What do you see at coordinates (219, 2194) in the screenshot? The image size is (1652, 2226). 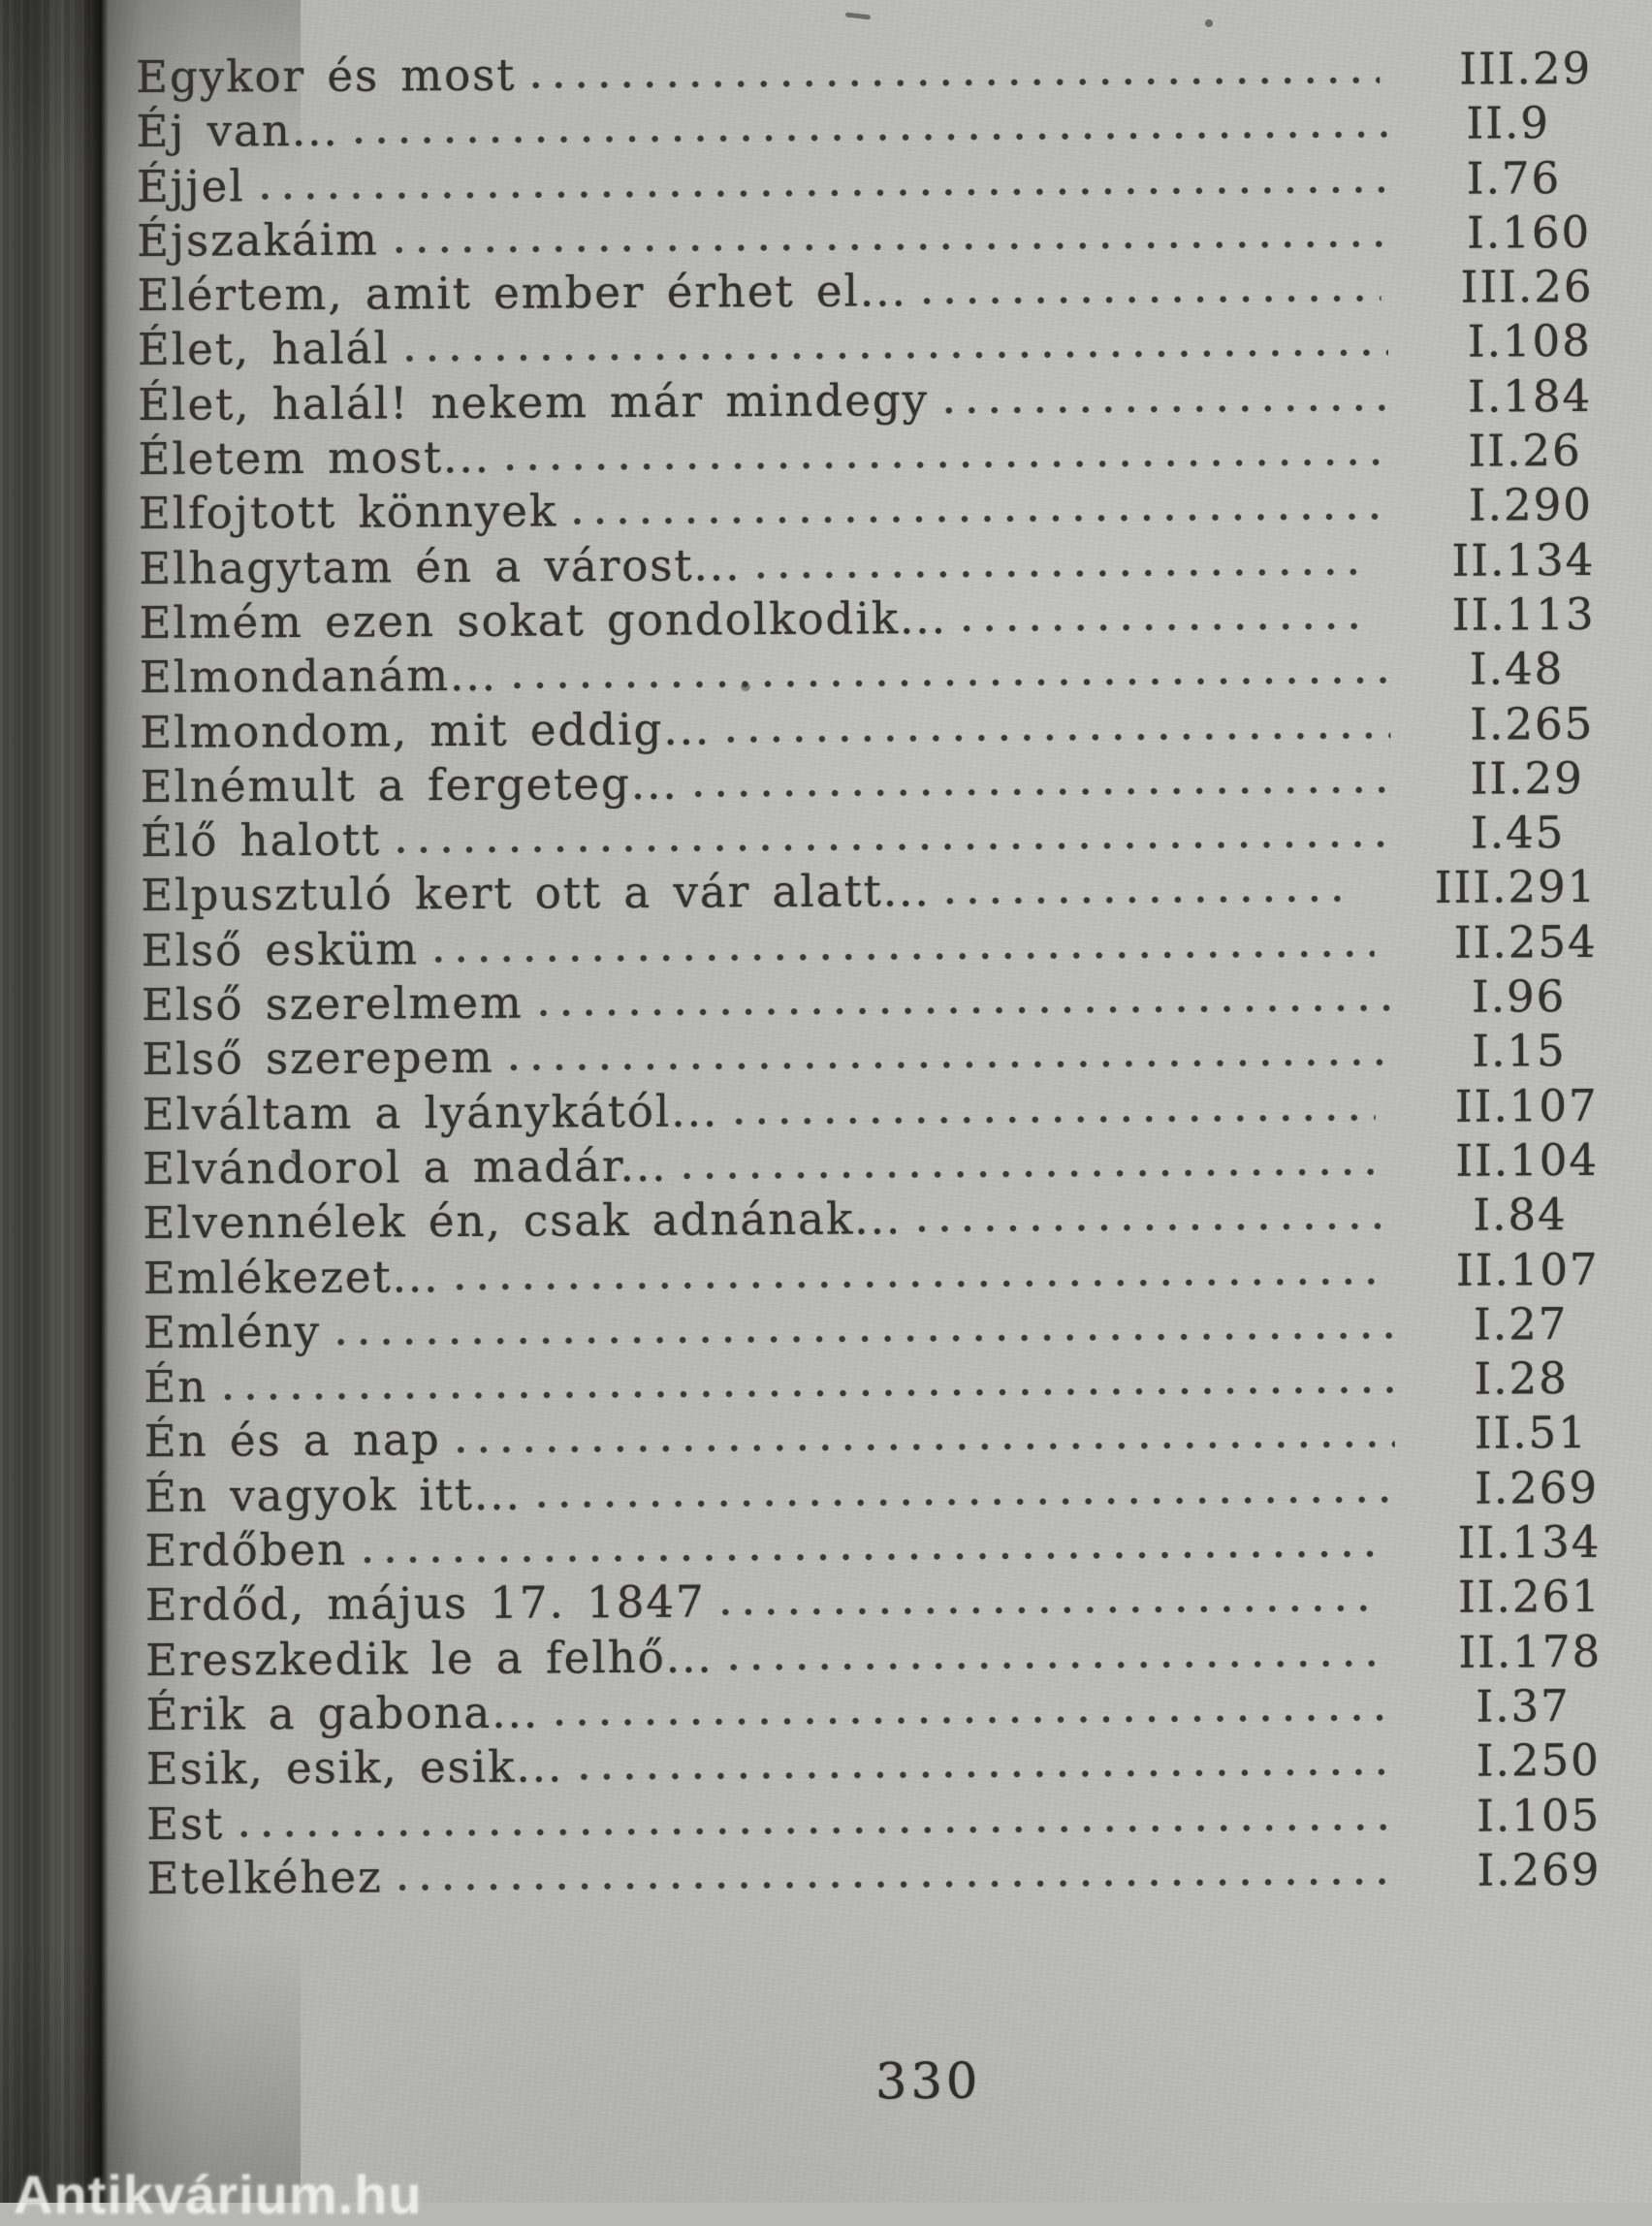 I see `antikvarium-watermark: Antikvárium.hu` at bounding box center [219, 2194].